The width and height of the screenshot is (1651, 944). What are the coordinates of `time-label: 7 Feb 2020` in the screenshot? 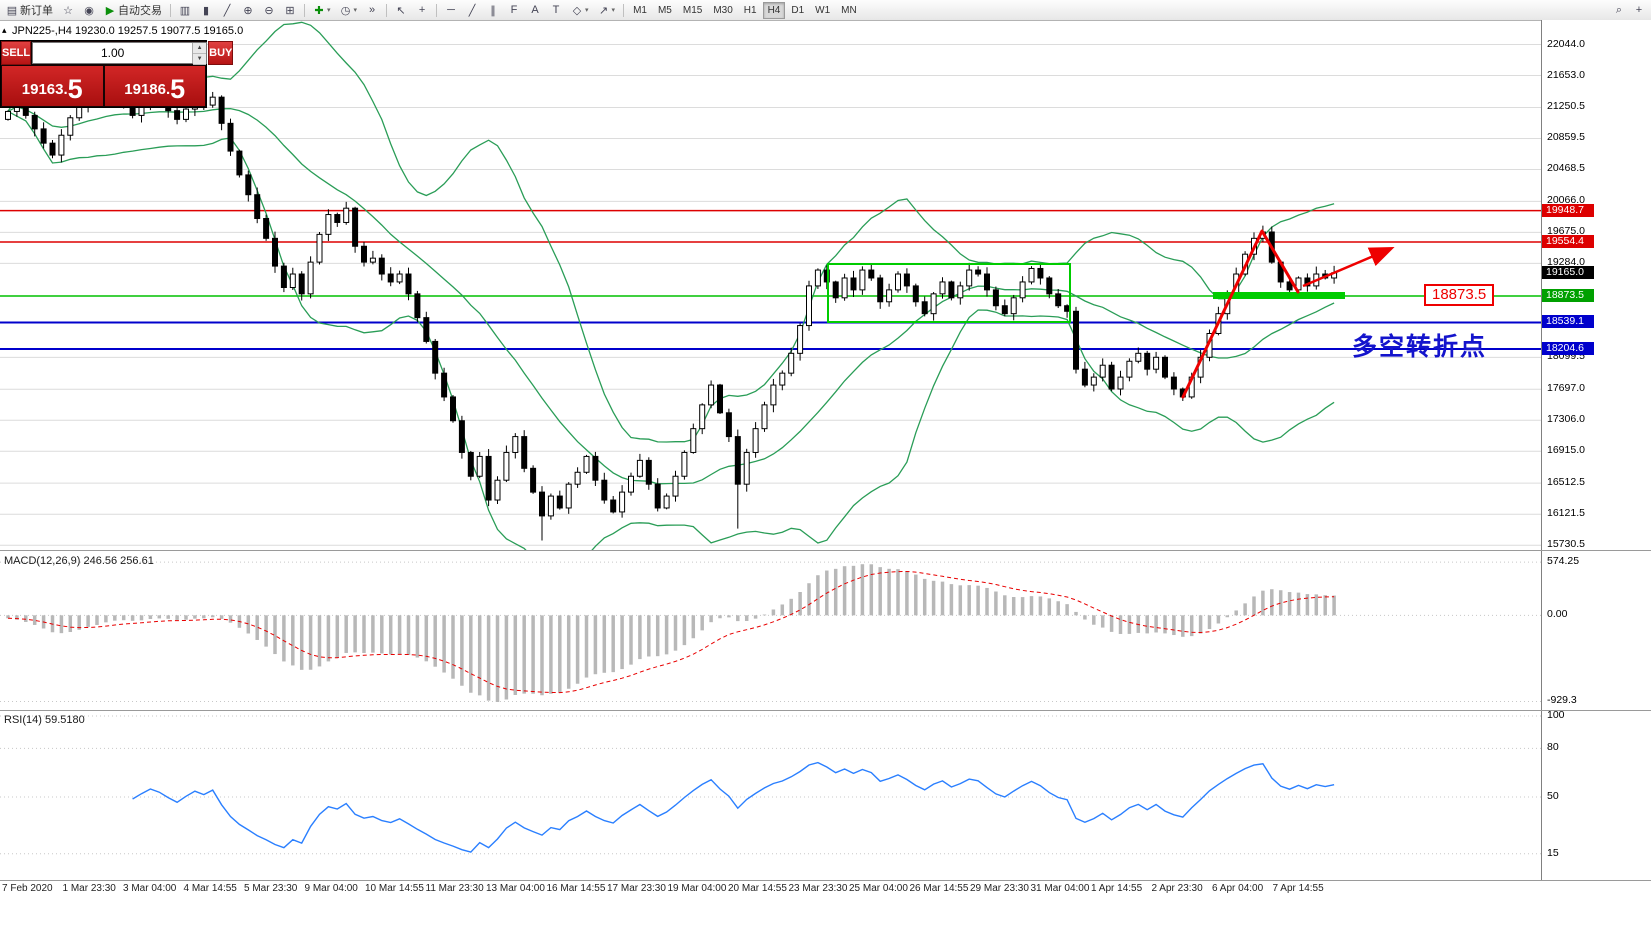 It's located at (27, 888).